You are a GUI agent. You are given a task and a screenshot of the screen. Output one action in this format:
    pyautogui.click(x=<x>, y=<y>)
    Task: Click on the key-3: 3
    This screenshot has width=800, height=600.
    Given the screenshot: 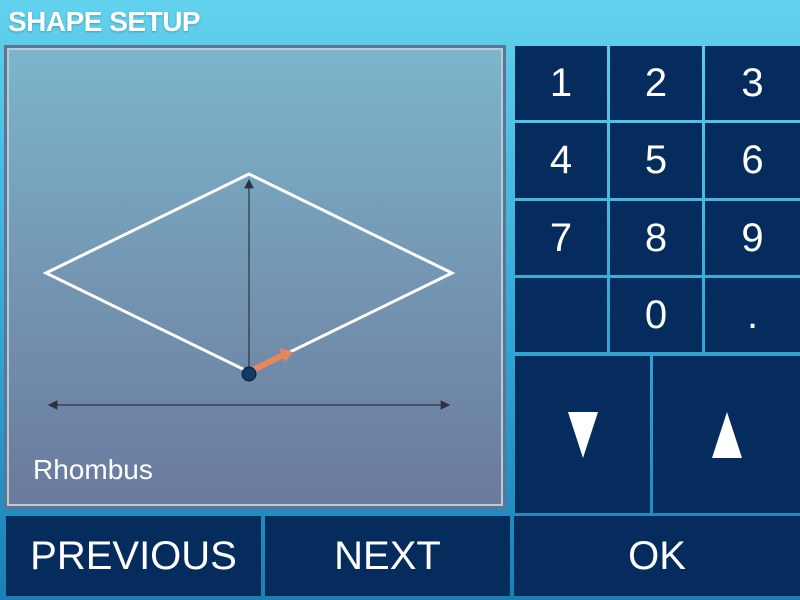 What is the action you would take?
    pyautogui.click(x=752, y=83)
    